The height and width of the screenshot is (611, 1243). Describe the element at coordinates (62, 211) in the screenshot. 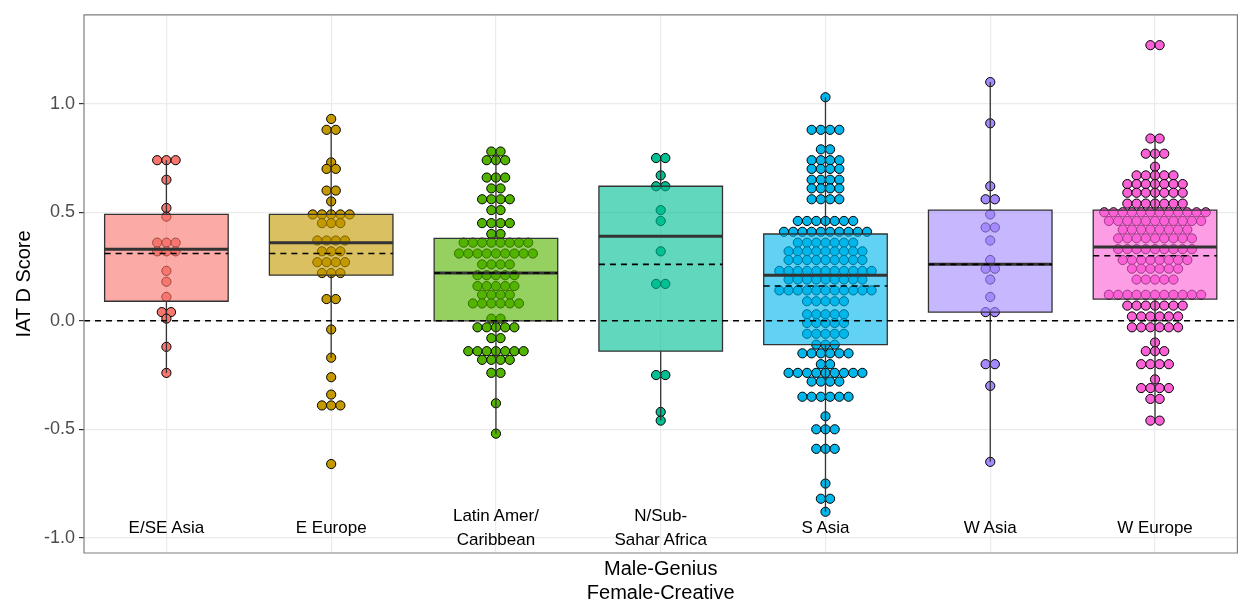

I see `y-tick-label: 0.5` at that location.